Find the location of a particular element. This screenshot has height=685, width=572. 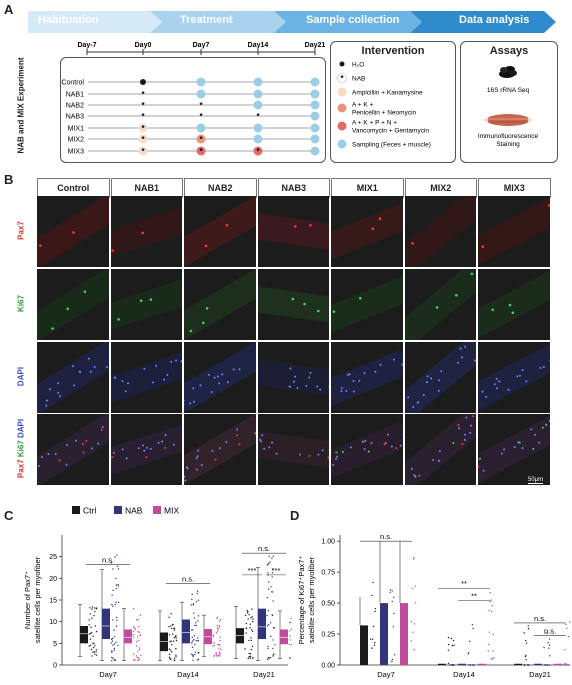

timeline-day-label: Day14 is located at coordinates (258, 45).